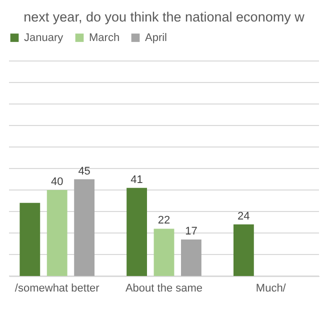 This screenshot has width=328, height=328. I want to click on x-tick-label: Much/, so click(271, 288).